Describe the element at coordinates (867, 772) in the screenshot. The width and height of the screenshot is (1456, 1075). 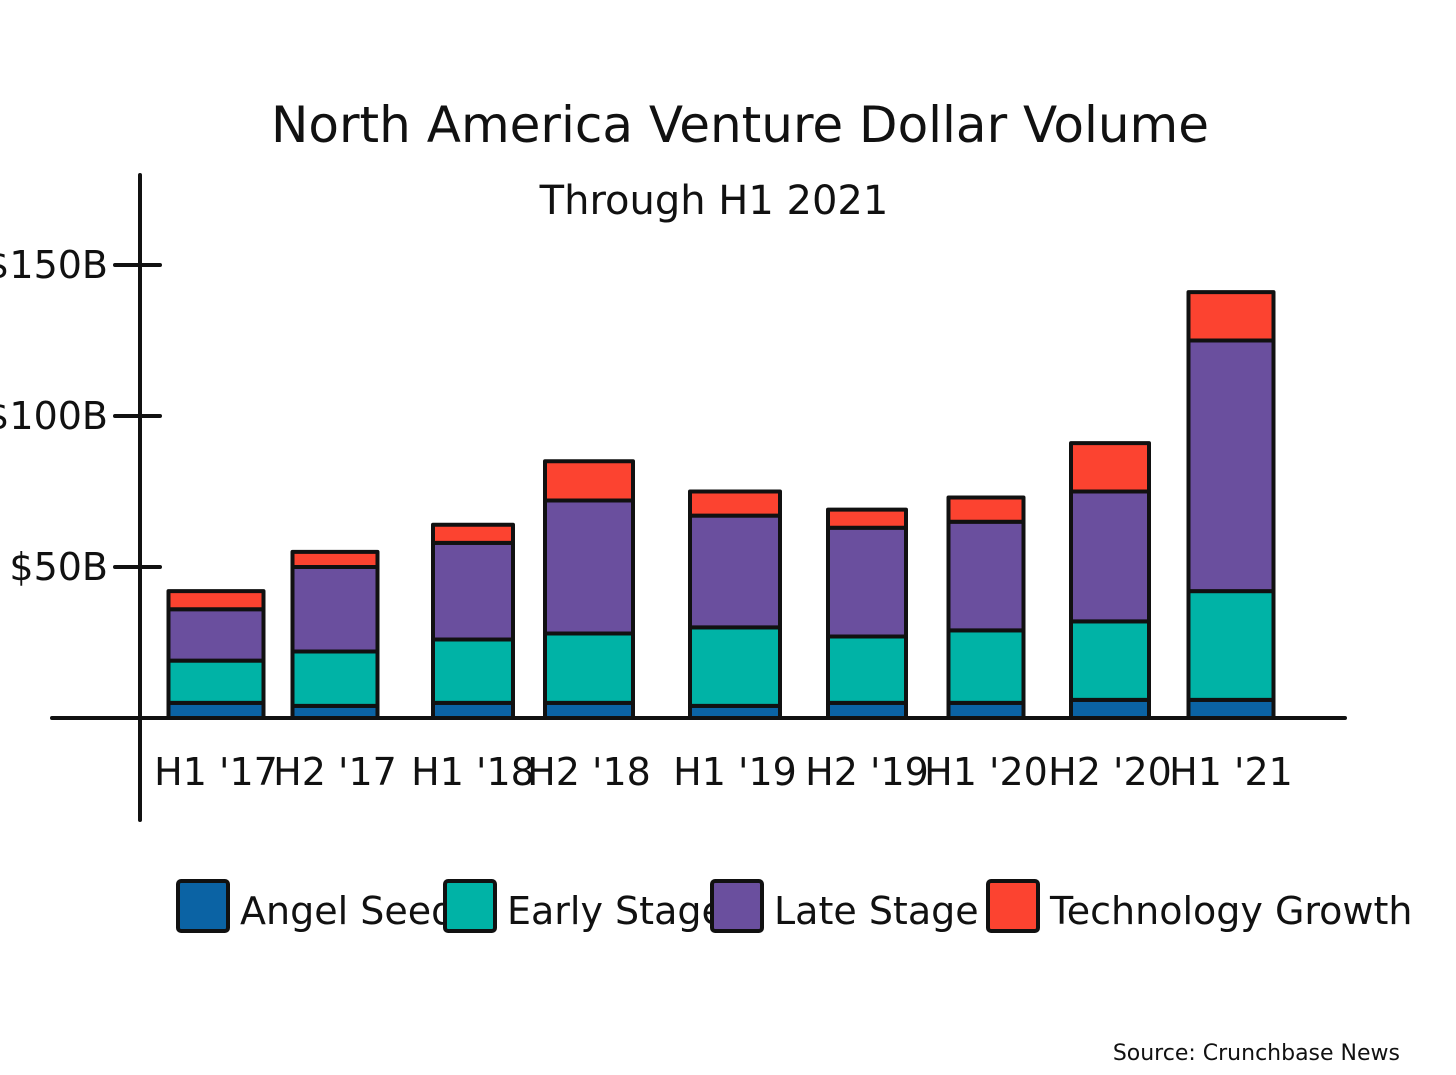
I see `x-tick-label: H2 '19` at that location.